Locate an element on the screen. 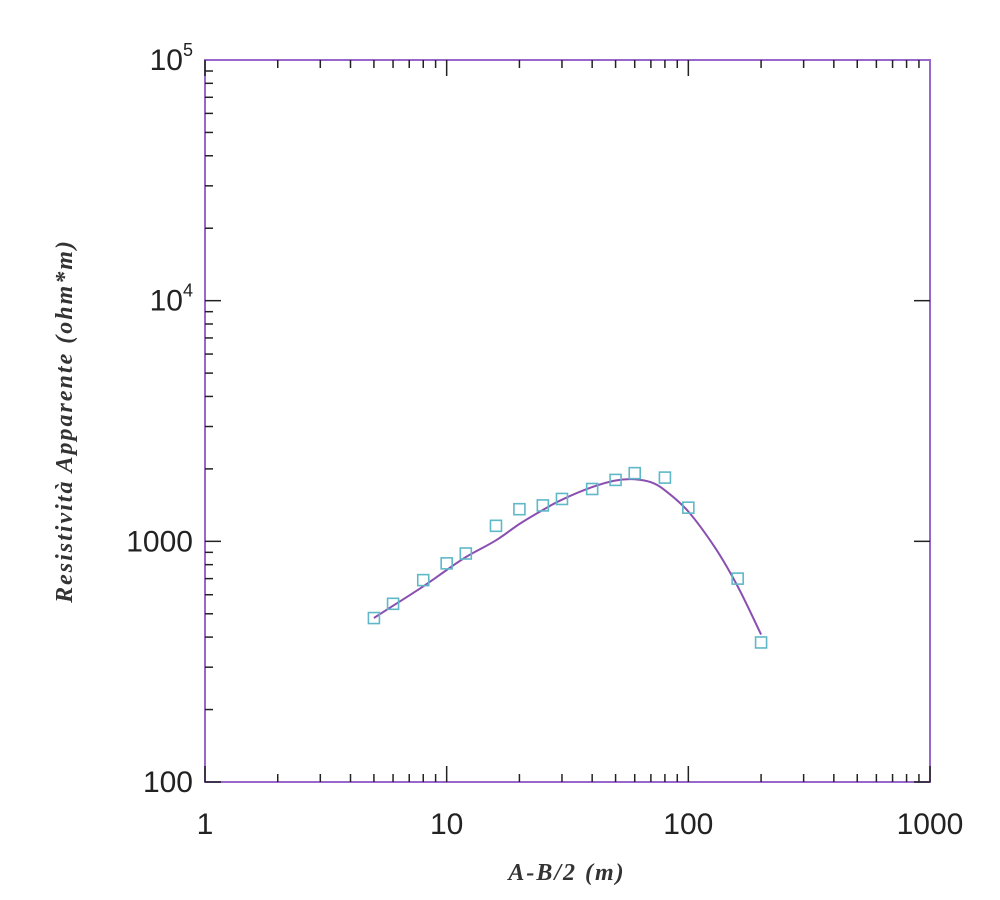 The height and width of the screenshot is (900, 1000). fit-curve-layer is located at coordinates (567, 556).